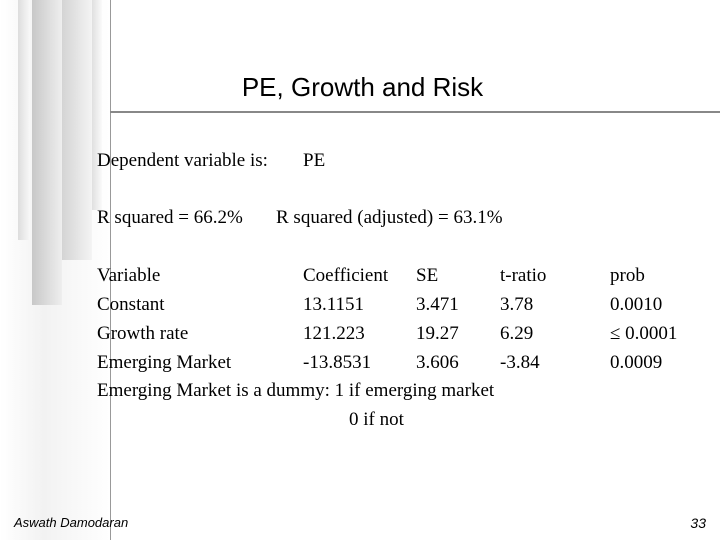  I want to click on table-cell: 0.0009, so click(636, 362).